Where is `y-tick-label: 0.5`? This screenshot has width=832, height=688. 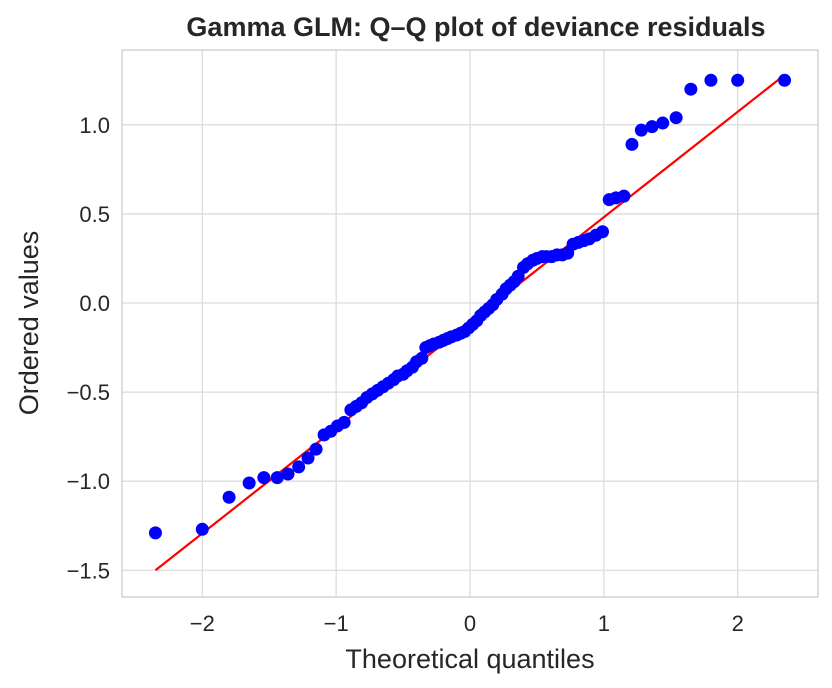 y-tick-label: 0.5 is located at coordinates (94, 214).